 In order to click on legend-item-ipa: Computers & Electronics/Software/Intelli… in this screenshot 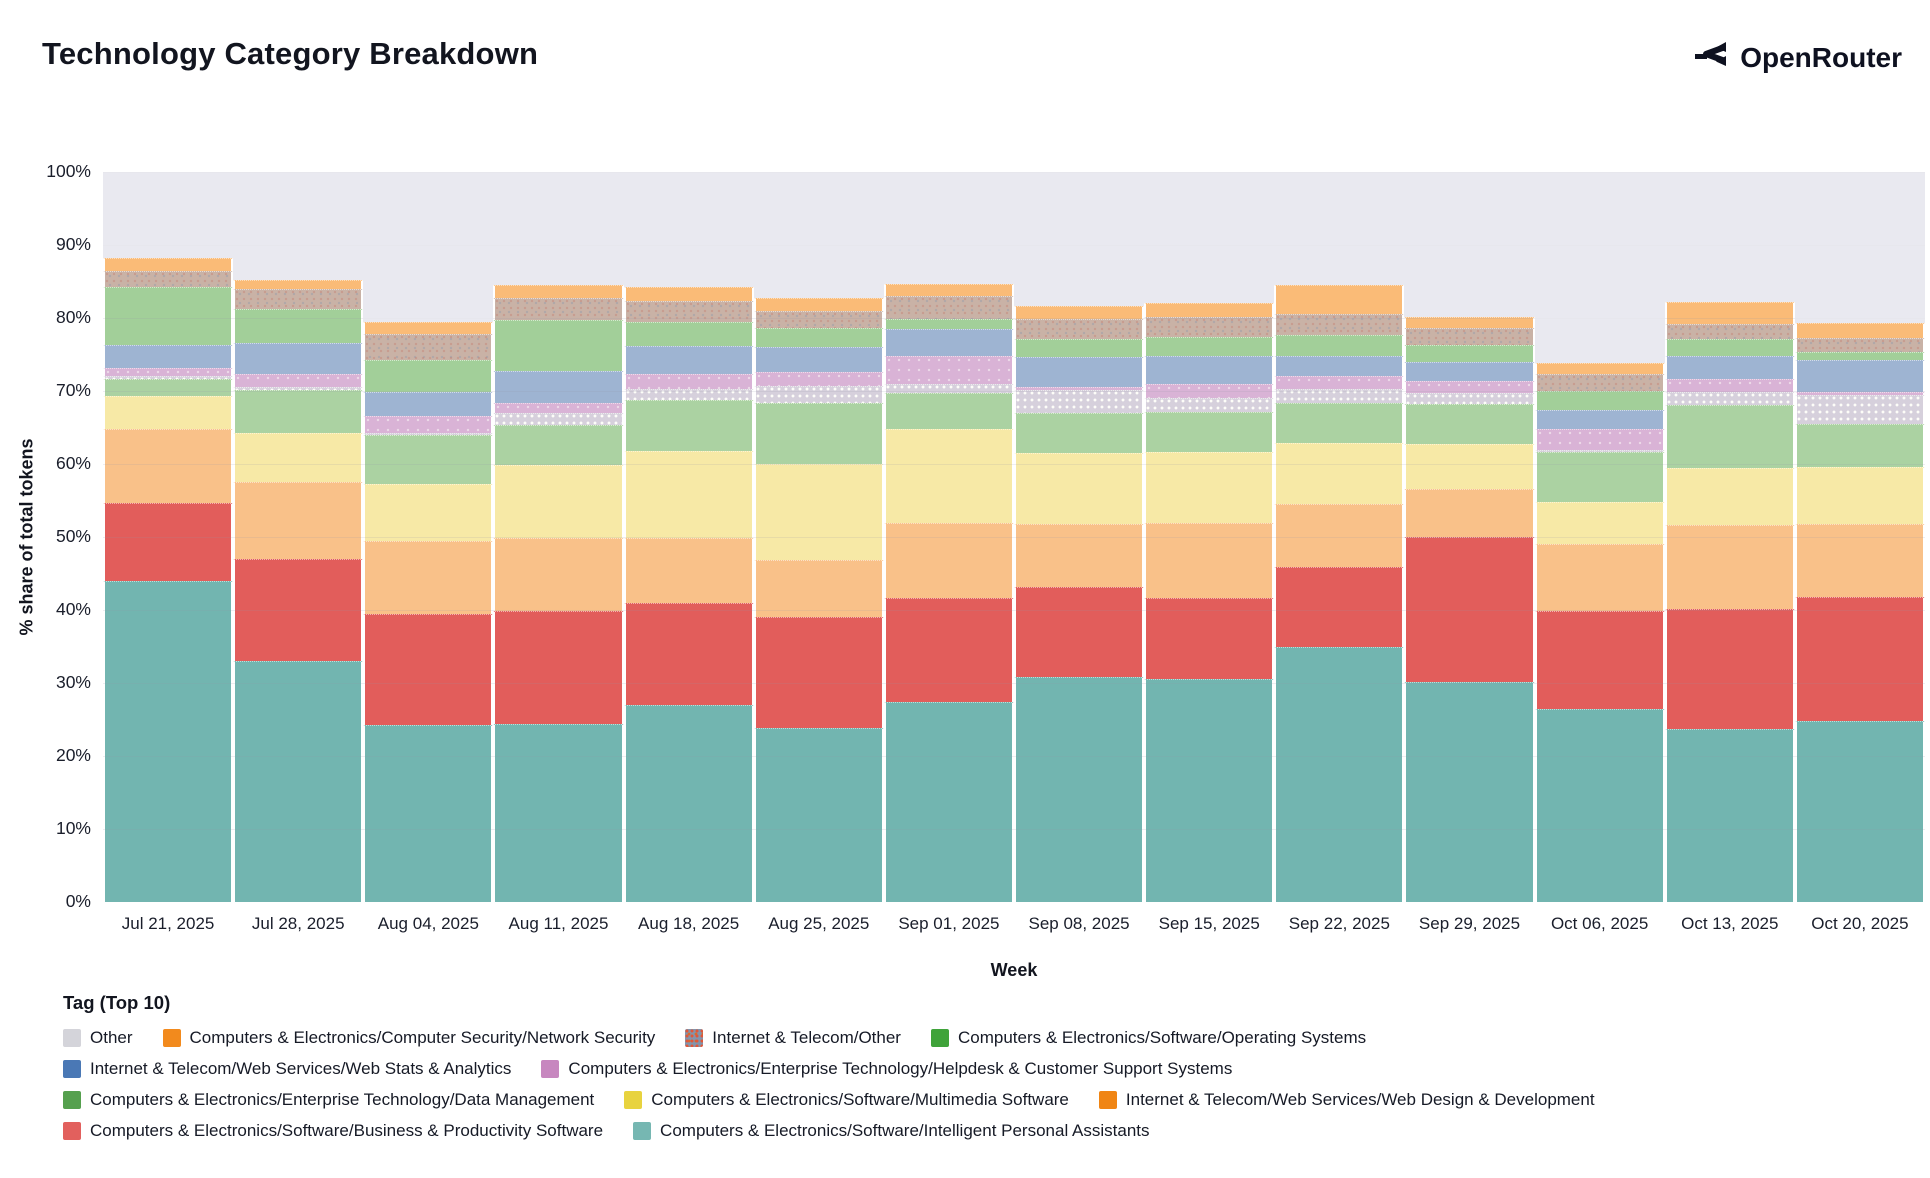, I will do `click(891, 1131)`.